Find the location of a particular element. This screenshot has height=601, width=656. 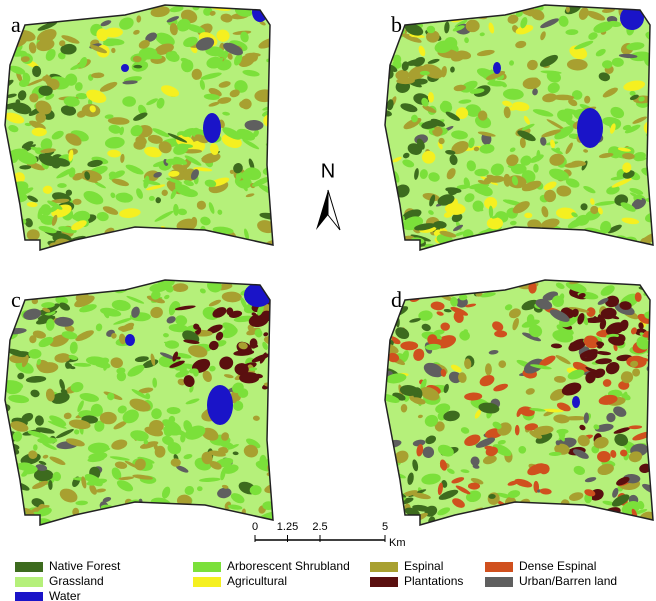

lake is located at coordinates (125, 68).